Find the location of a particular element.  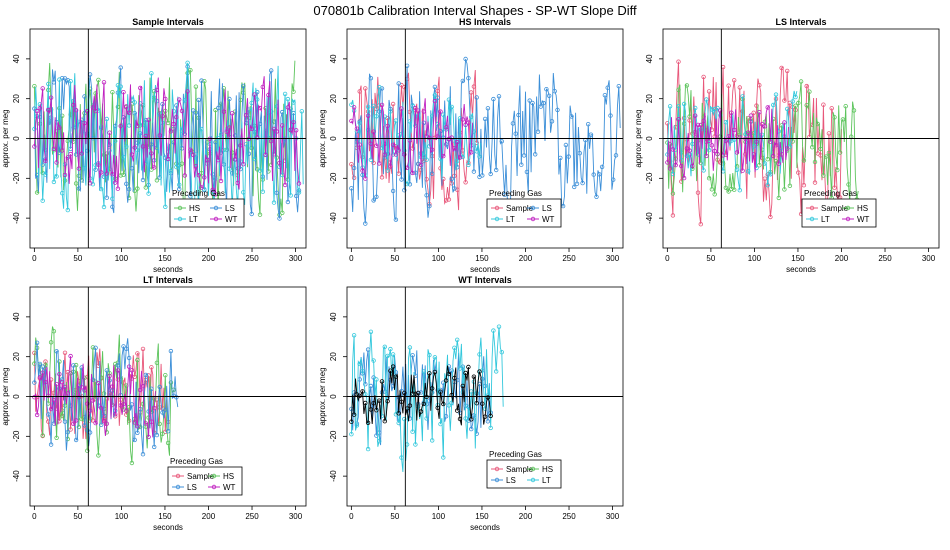

series-line-Sample is located at coordinates (754, 143).